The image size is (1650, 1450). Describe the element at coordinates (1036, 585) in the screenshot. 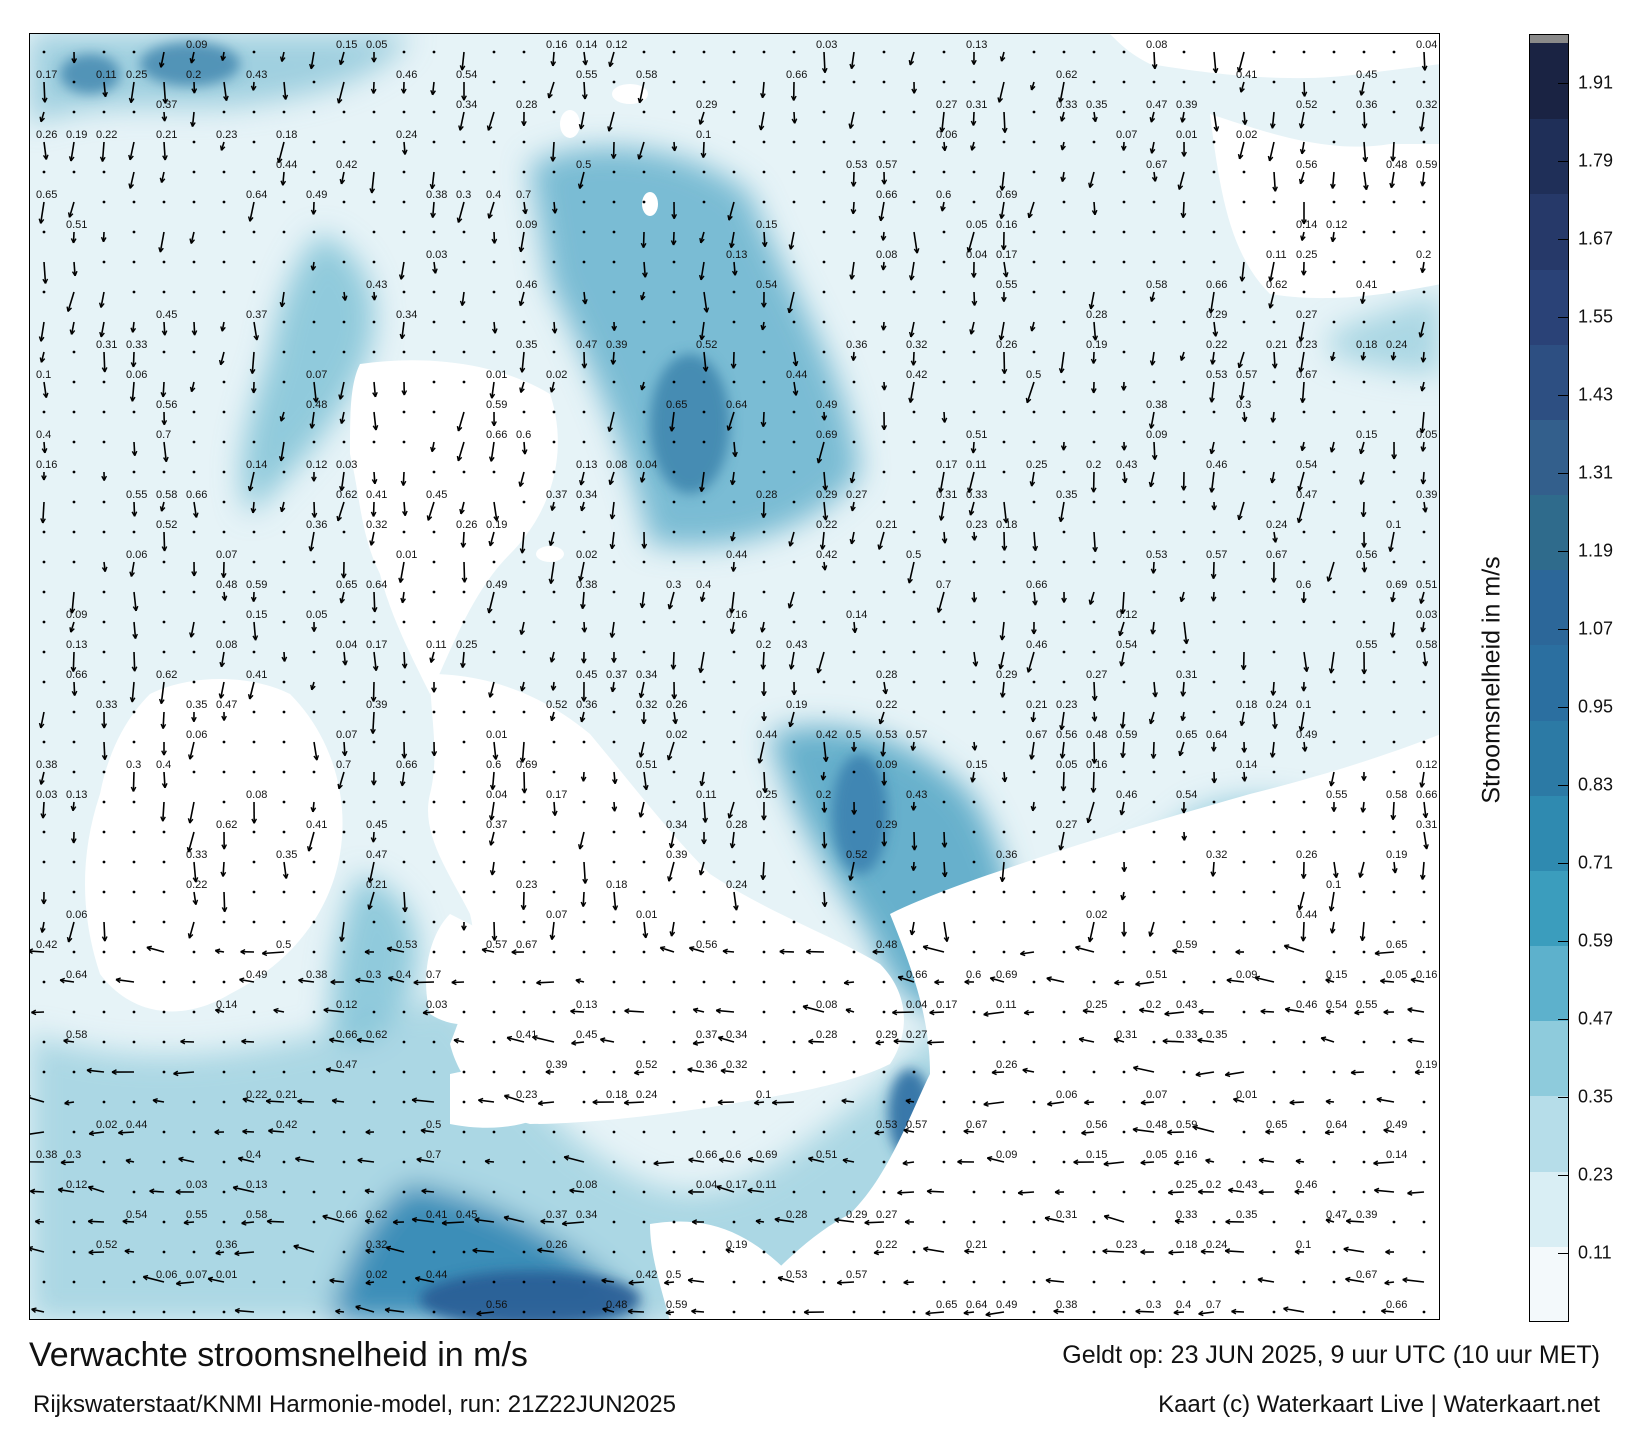

I see `speed-label: 0.66` at that location.